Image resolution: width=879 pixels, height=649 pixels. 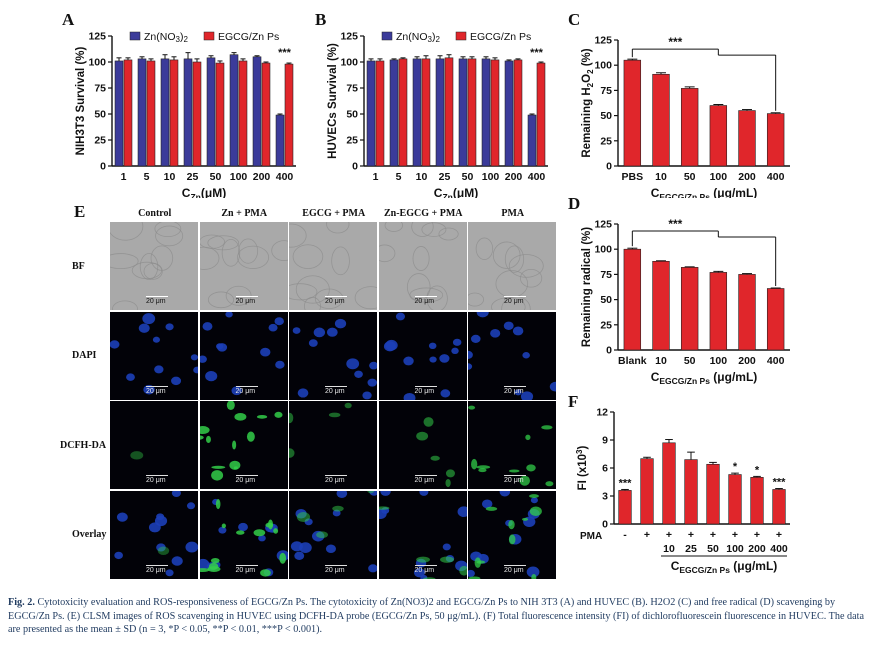 I want to click on x-tick-label: 100, so click(x=735, y=549).